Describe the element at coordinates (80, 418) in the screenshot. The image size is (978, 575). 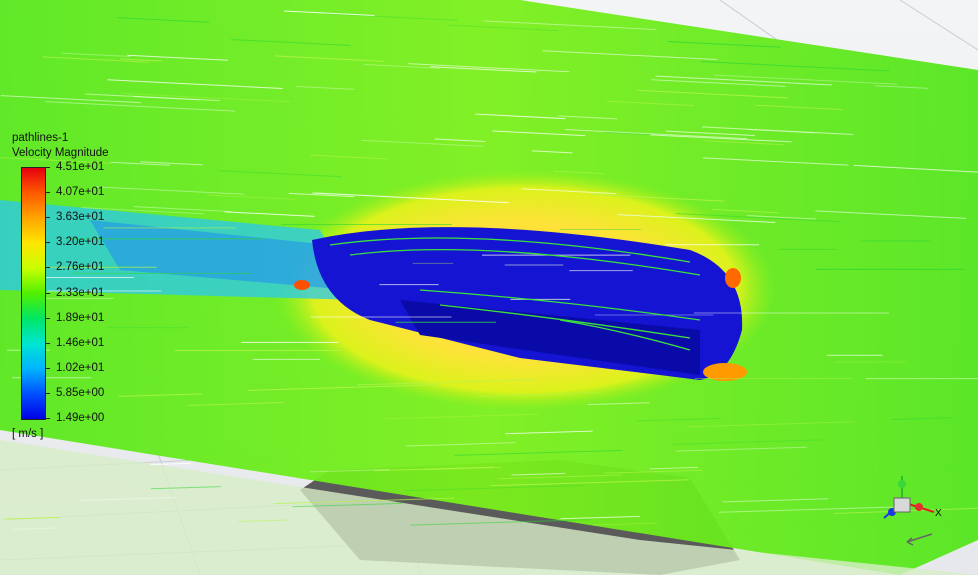
I see `legend-tick-label: 1.49e+00` at that location.